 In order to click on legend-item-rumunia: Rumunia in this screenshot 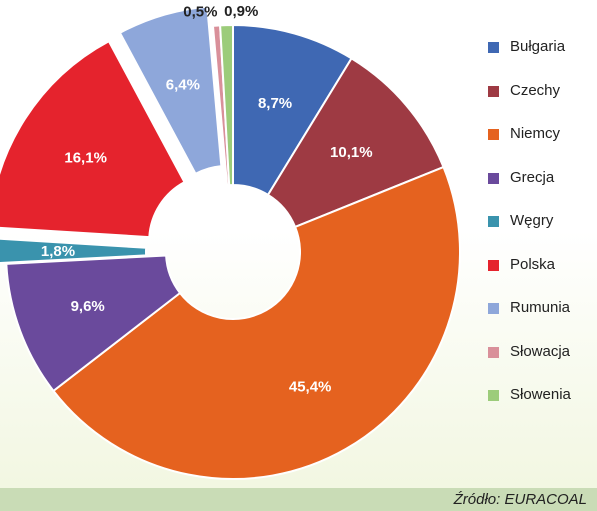, I will do `click(540, 321)`.